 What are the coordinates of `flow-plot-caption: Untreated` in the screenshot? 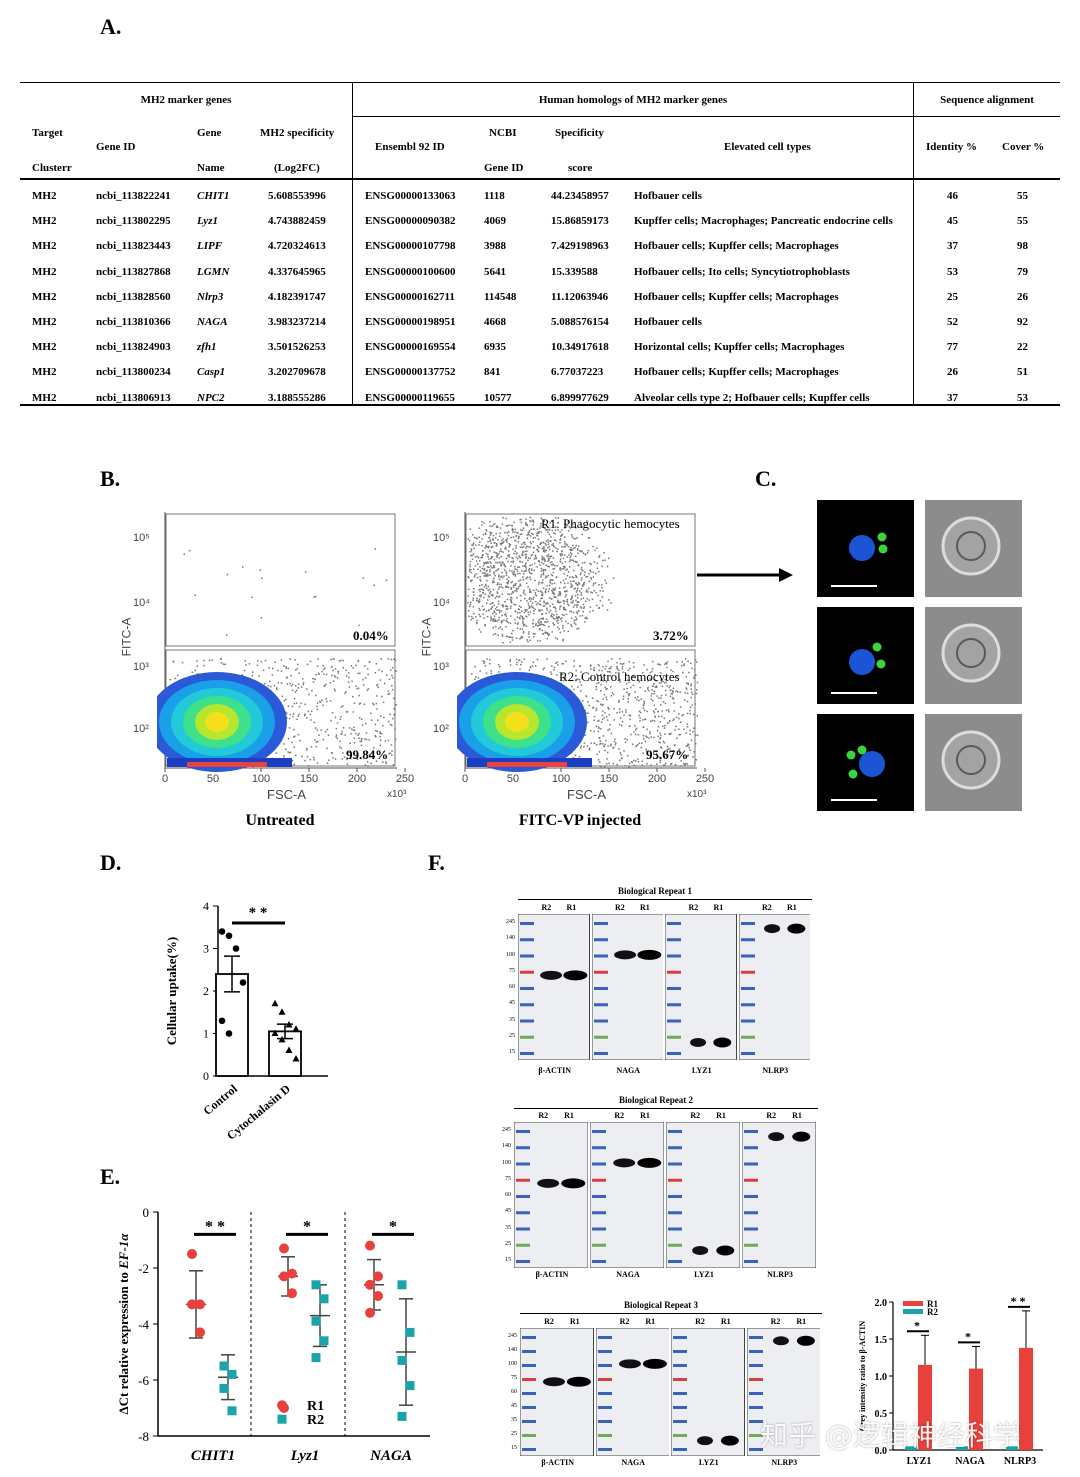 It's located at (280, 820).